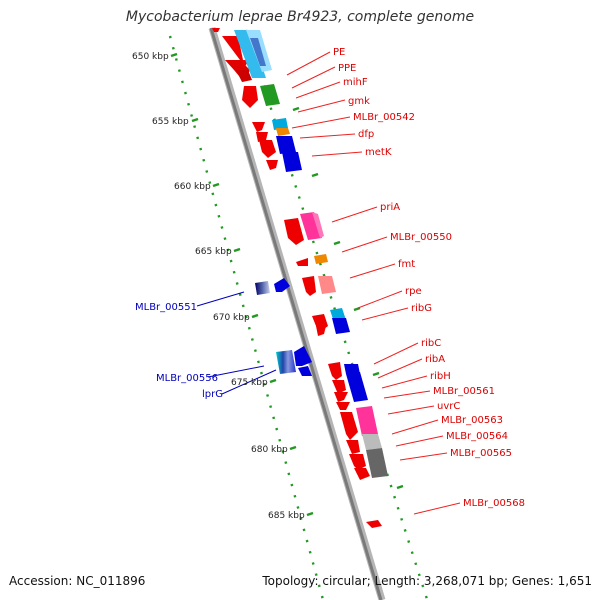  Describe the element at coordinates (378, 152) in the screenshot. I see `gene-label: metK` at that location.